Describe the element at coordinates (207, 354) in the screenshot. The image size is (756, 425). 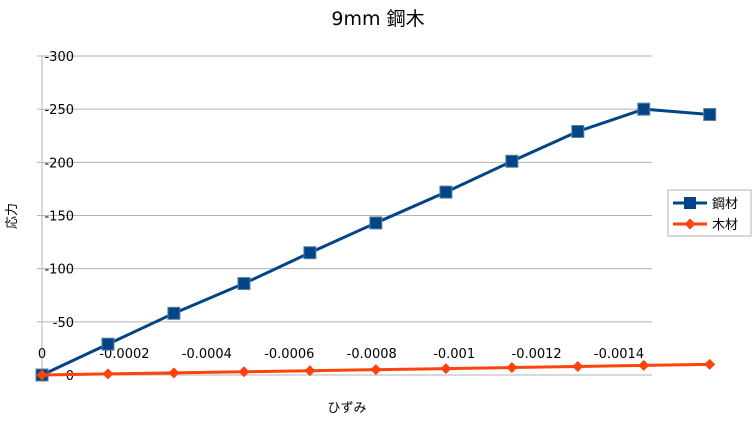
I see `x-tick-label: -0.0004` at that location.